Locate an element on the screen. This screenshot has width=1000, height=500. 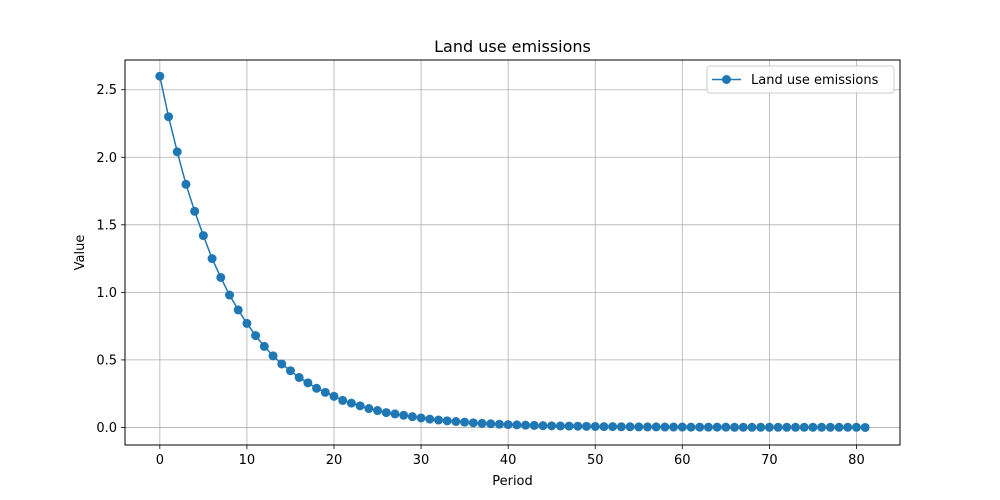
x-tick-label: 30 is located at coordinates (421, 460).